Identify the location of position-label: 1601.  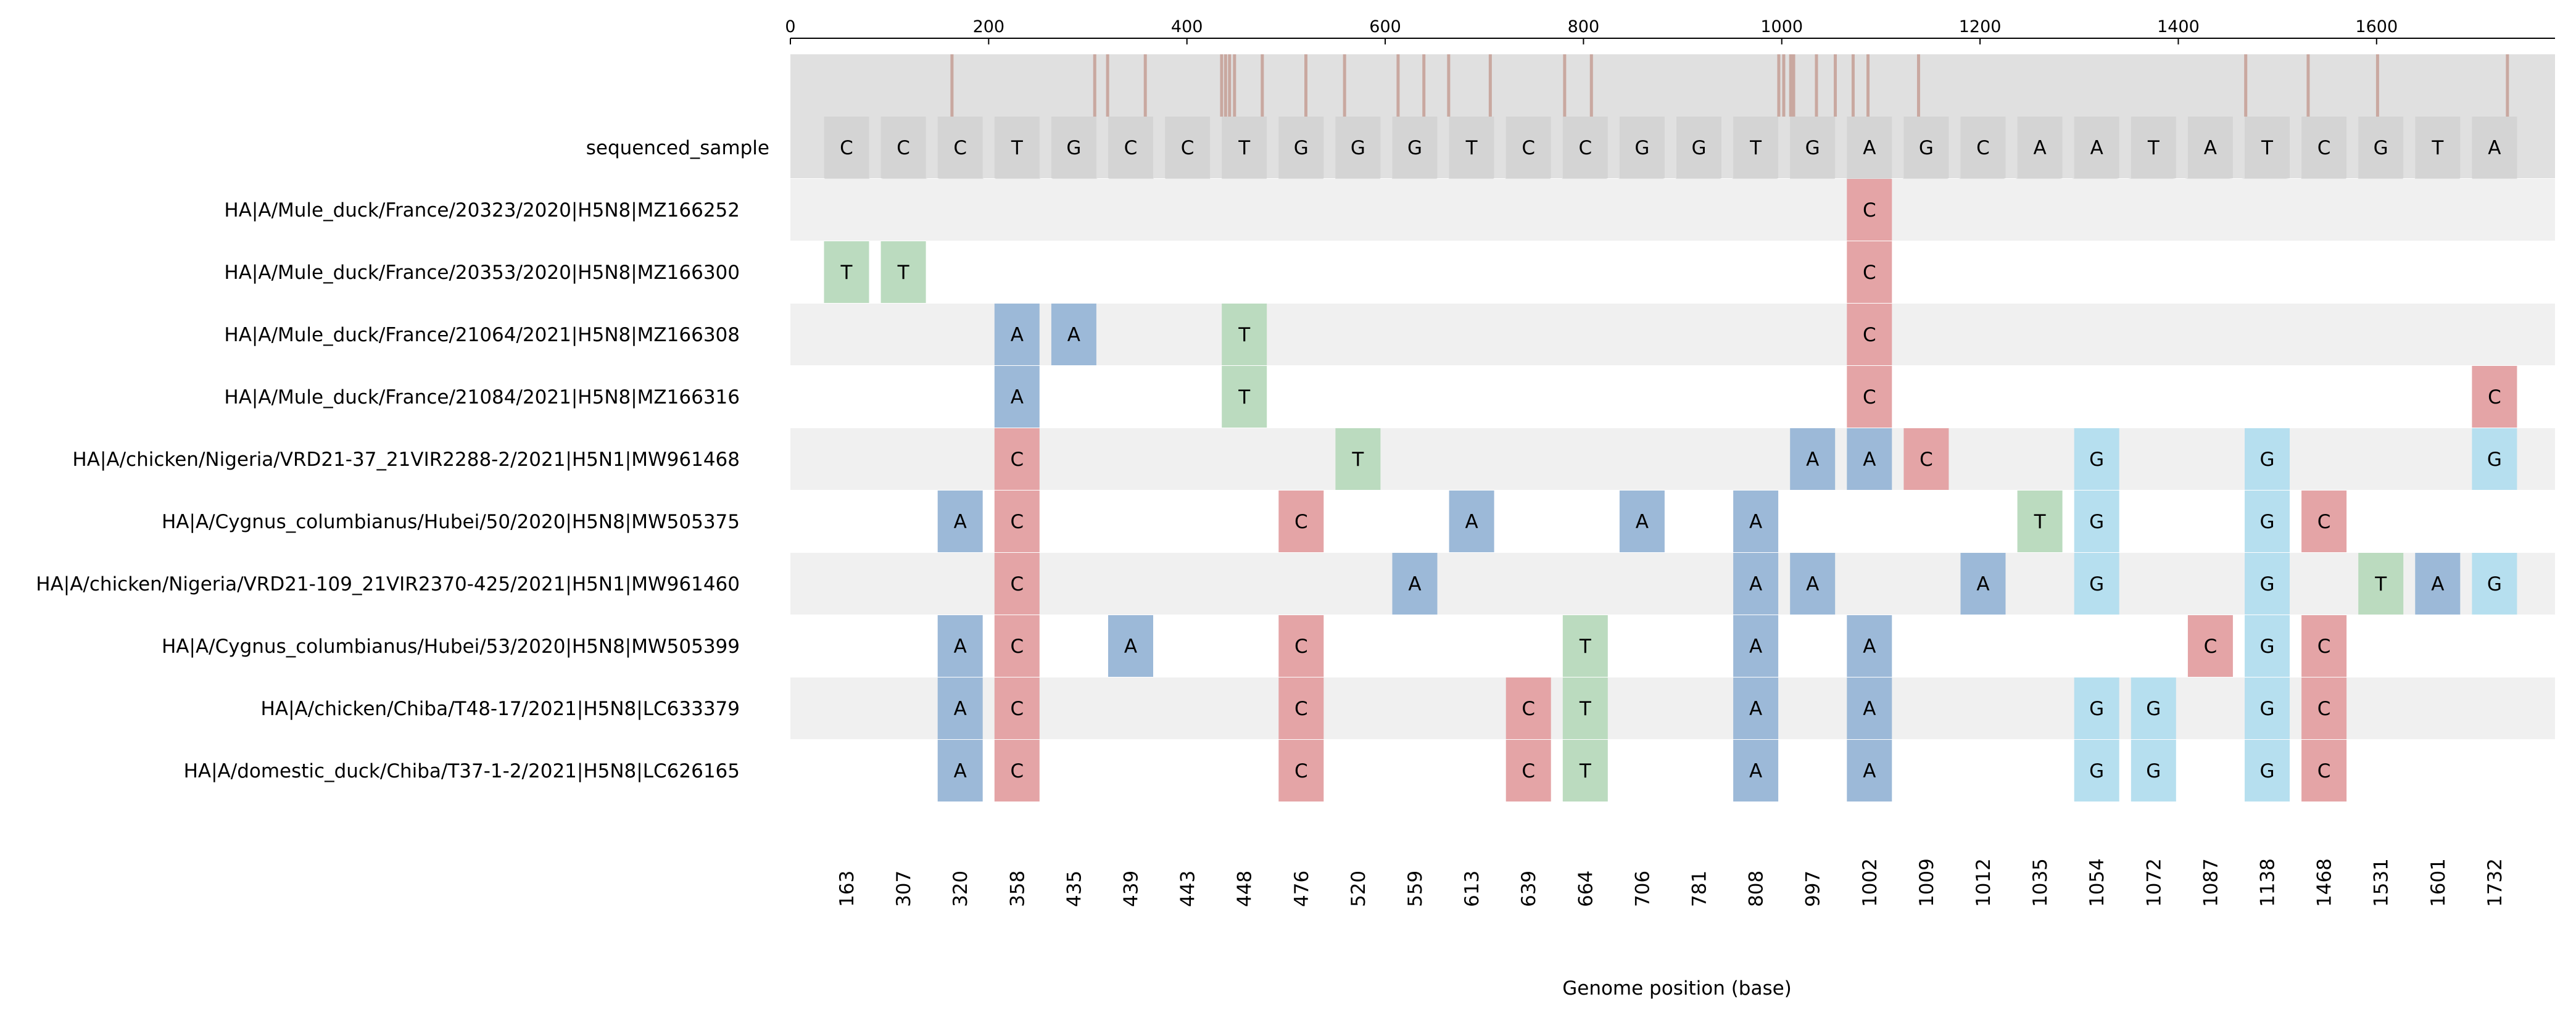
(2438, 882).